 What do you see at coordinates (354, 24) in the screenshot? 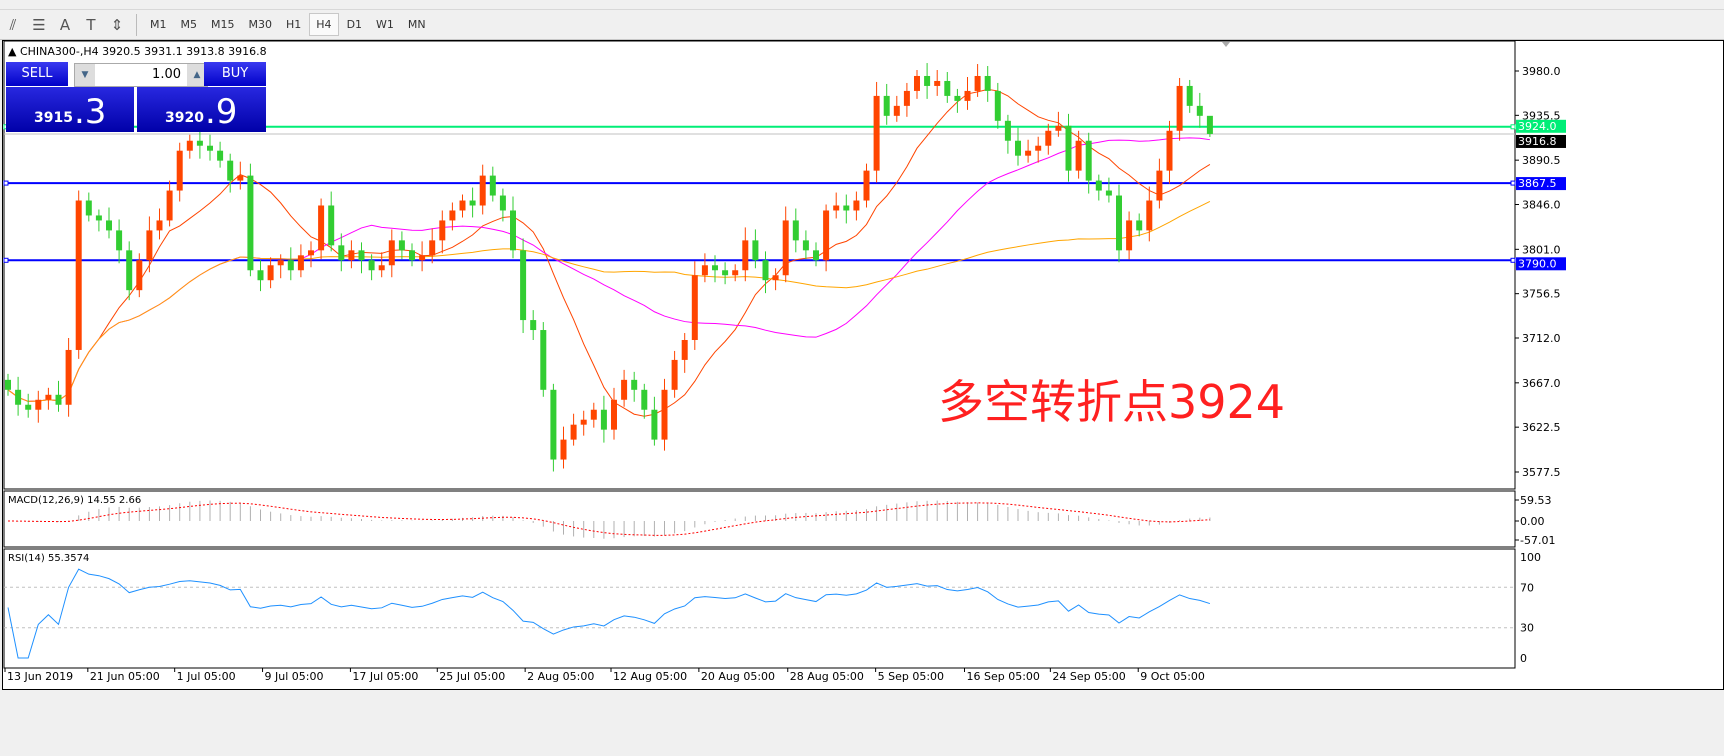
I see `timeframe-d1-button: D1` at bounding box center [354, 24].